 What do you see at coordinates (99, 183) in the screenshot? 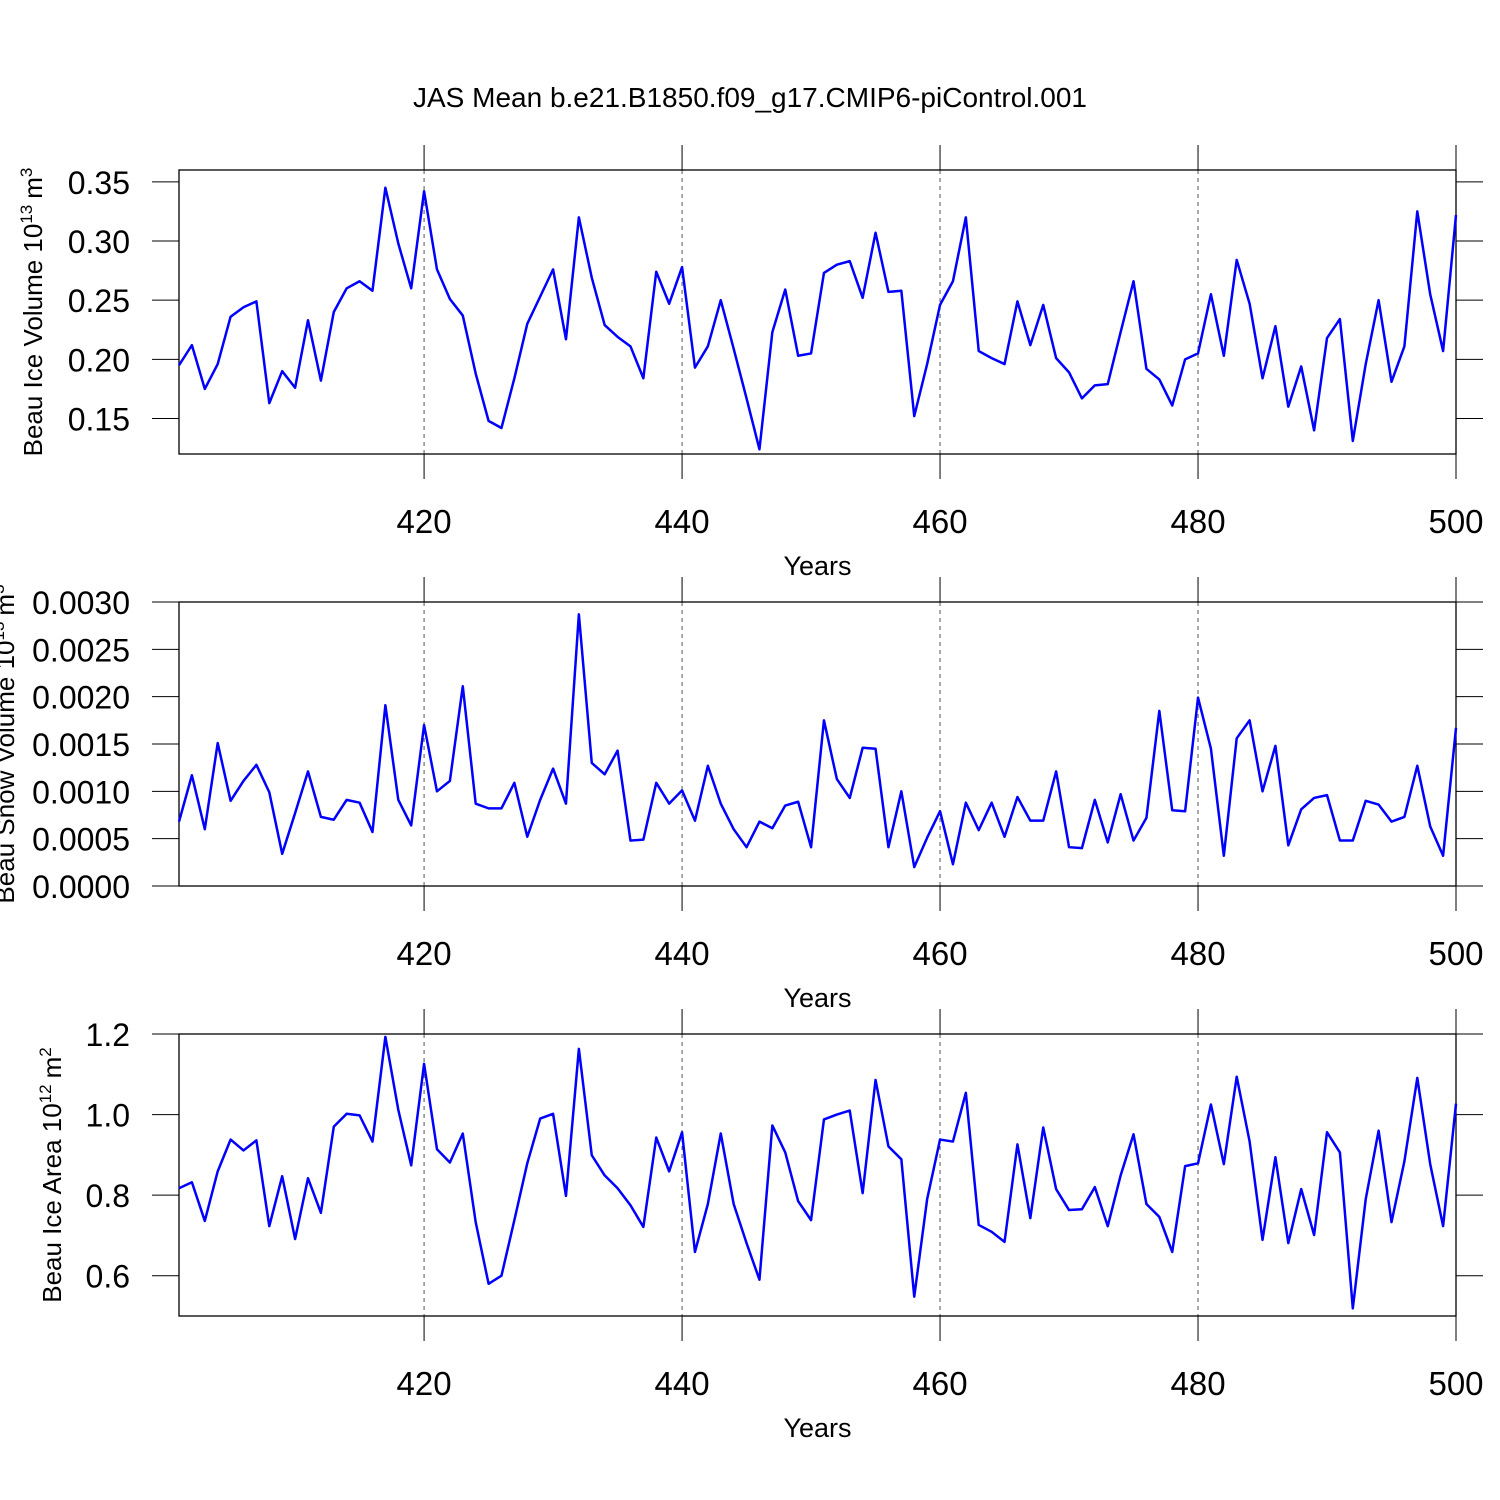
I see `y-tick-label: 0.35` at bounding box center [99, 183].